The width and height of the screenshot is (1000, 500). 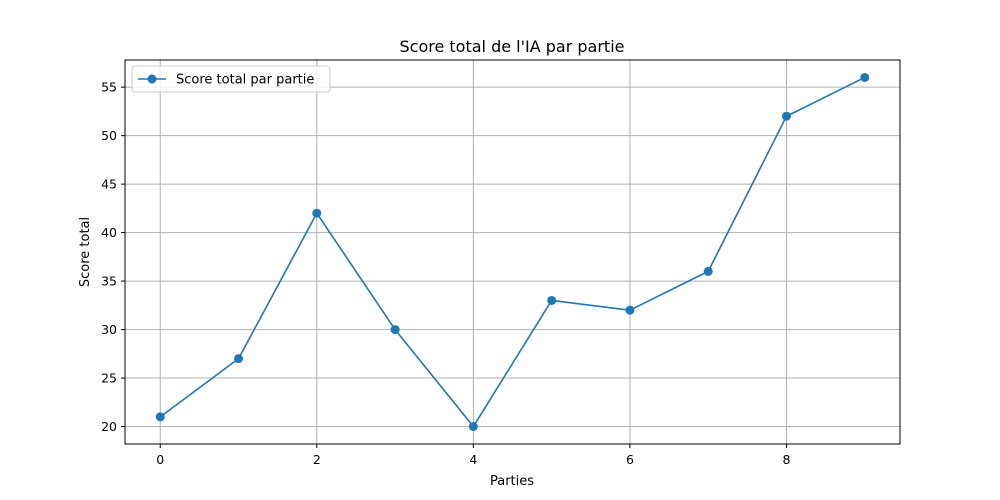 What do you see at coordinates (109, 232) in the screenshot?
I see `y-tick-label: 40` at bounding box center [109, 232].